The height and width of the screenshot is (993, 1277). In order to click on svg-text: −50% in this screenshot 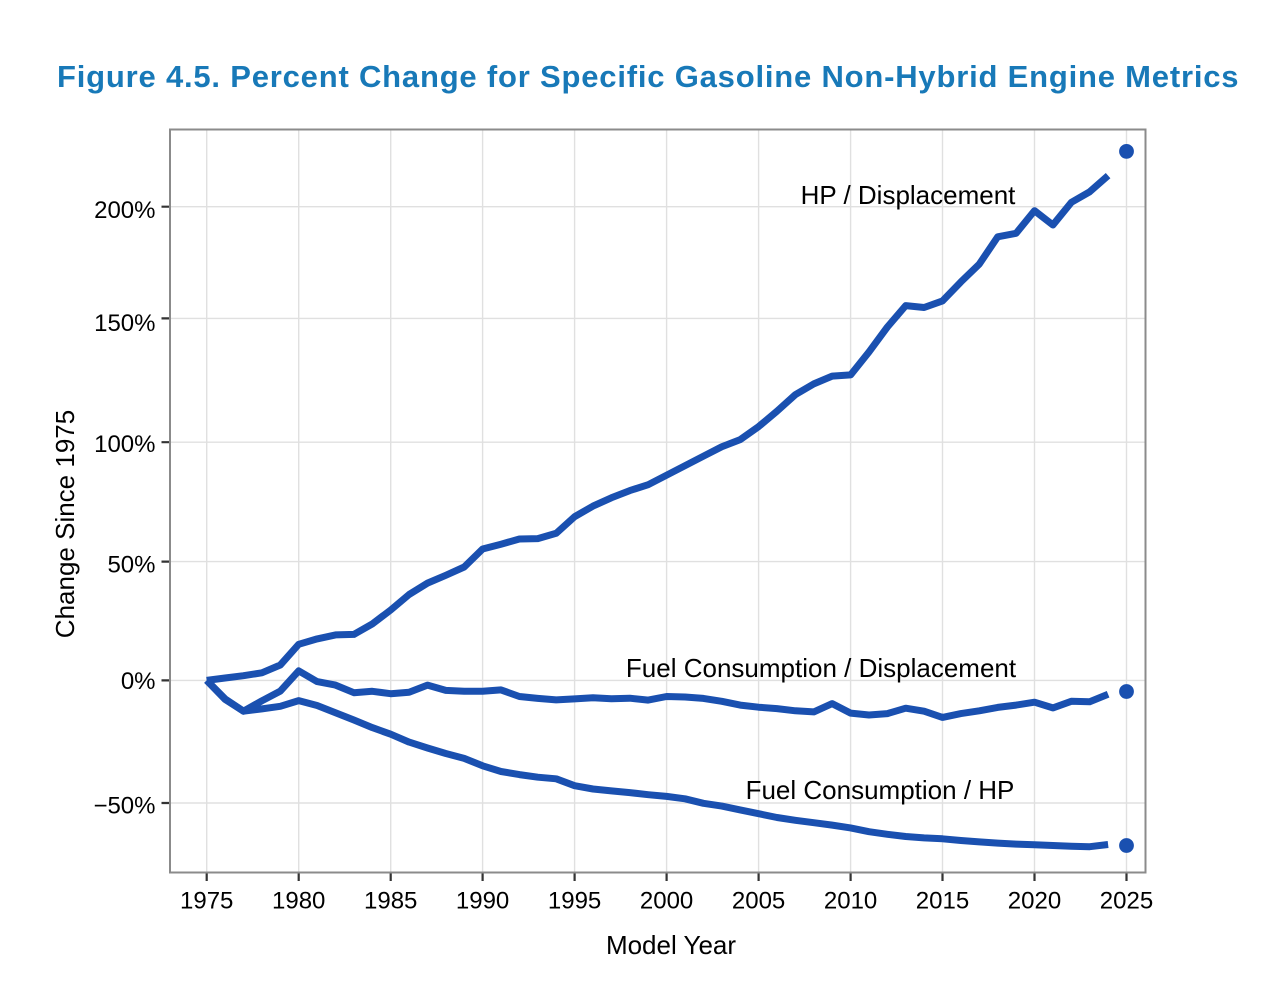, I will do `click(124, 806)`.